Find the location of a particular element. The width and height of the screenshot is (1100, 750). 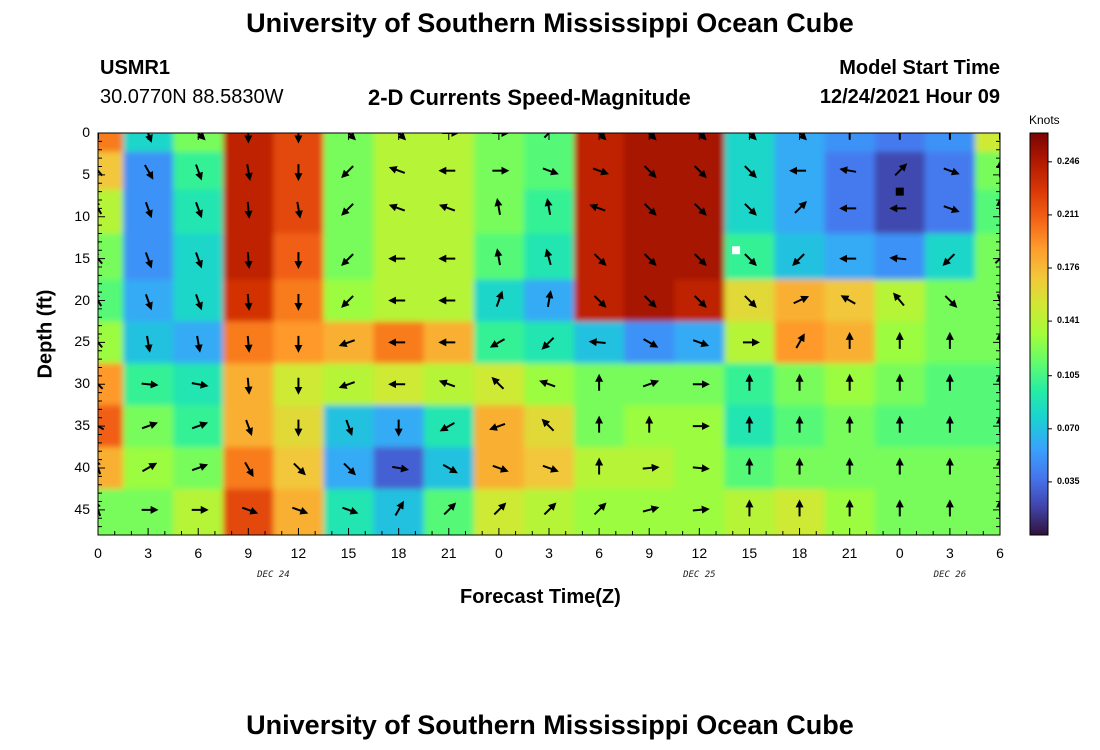

colorbar-label: Knots is located at coordinates (1044, 120).